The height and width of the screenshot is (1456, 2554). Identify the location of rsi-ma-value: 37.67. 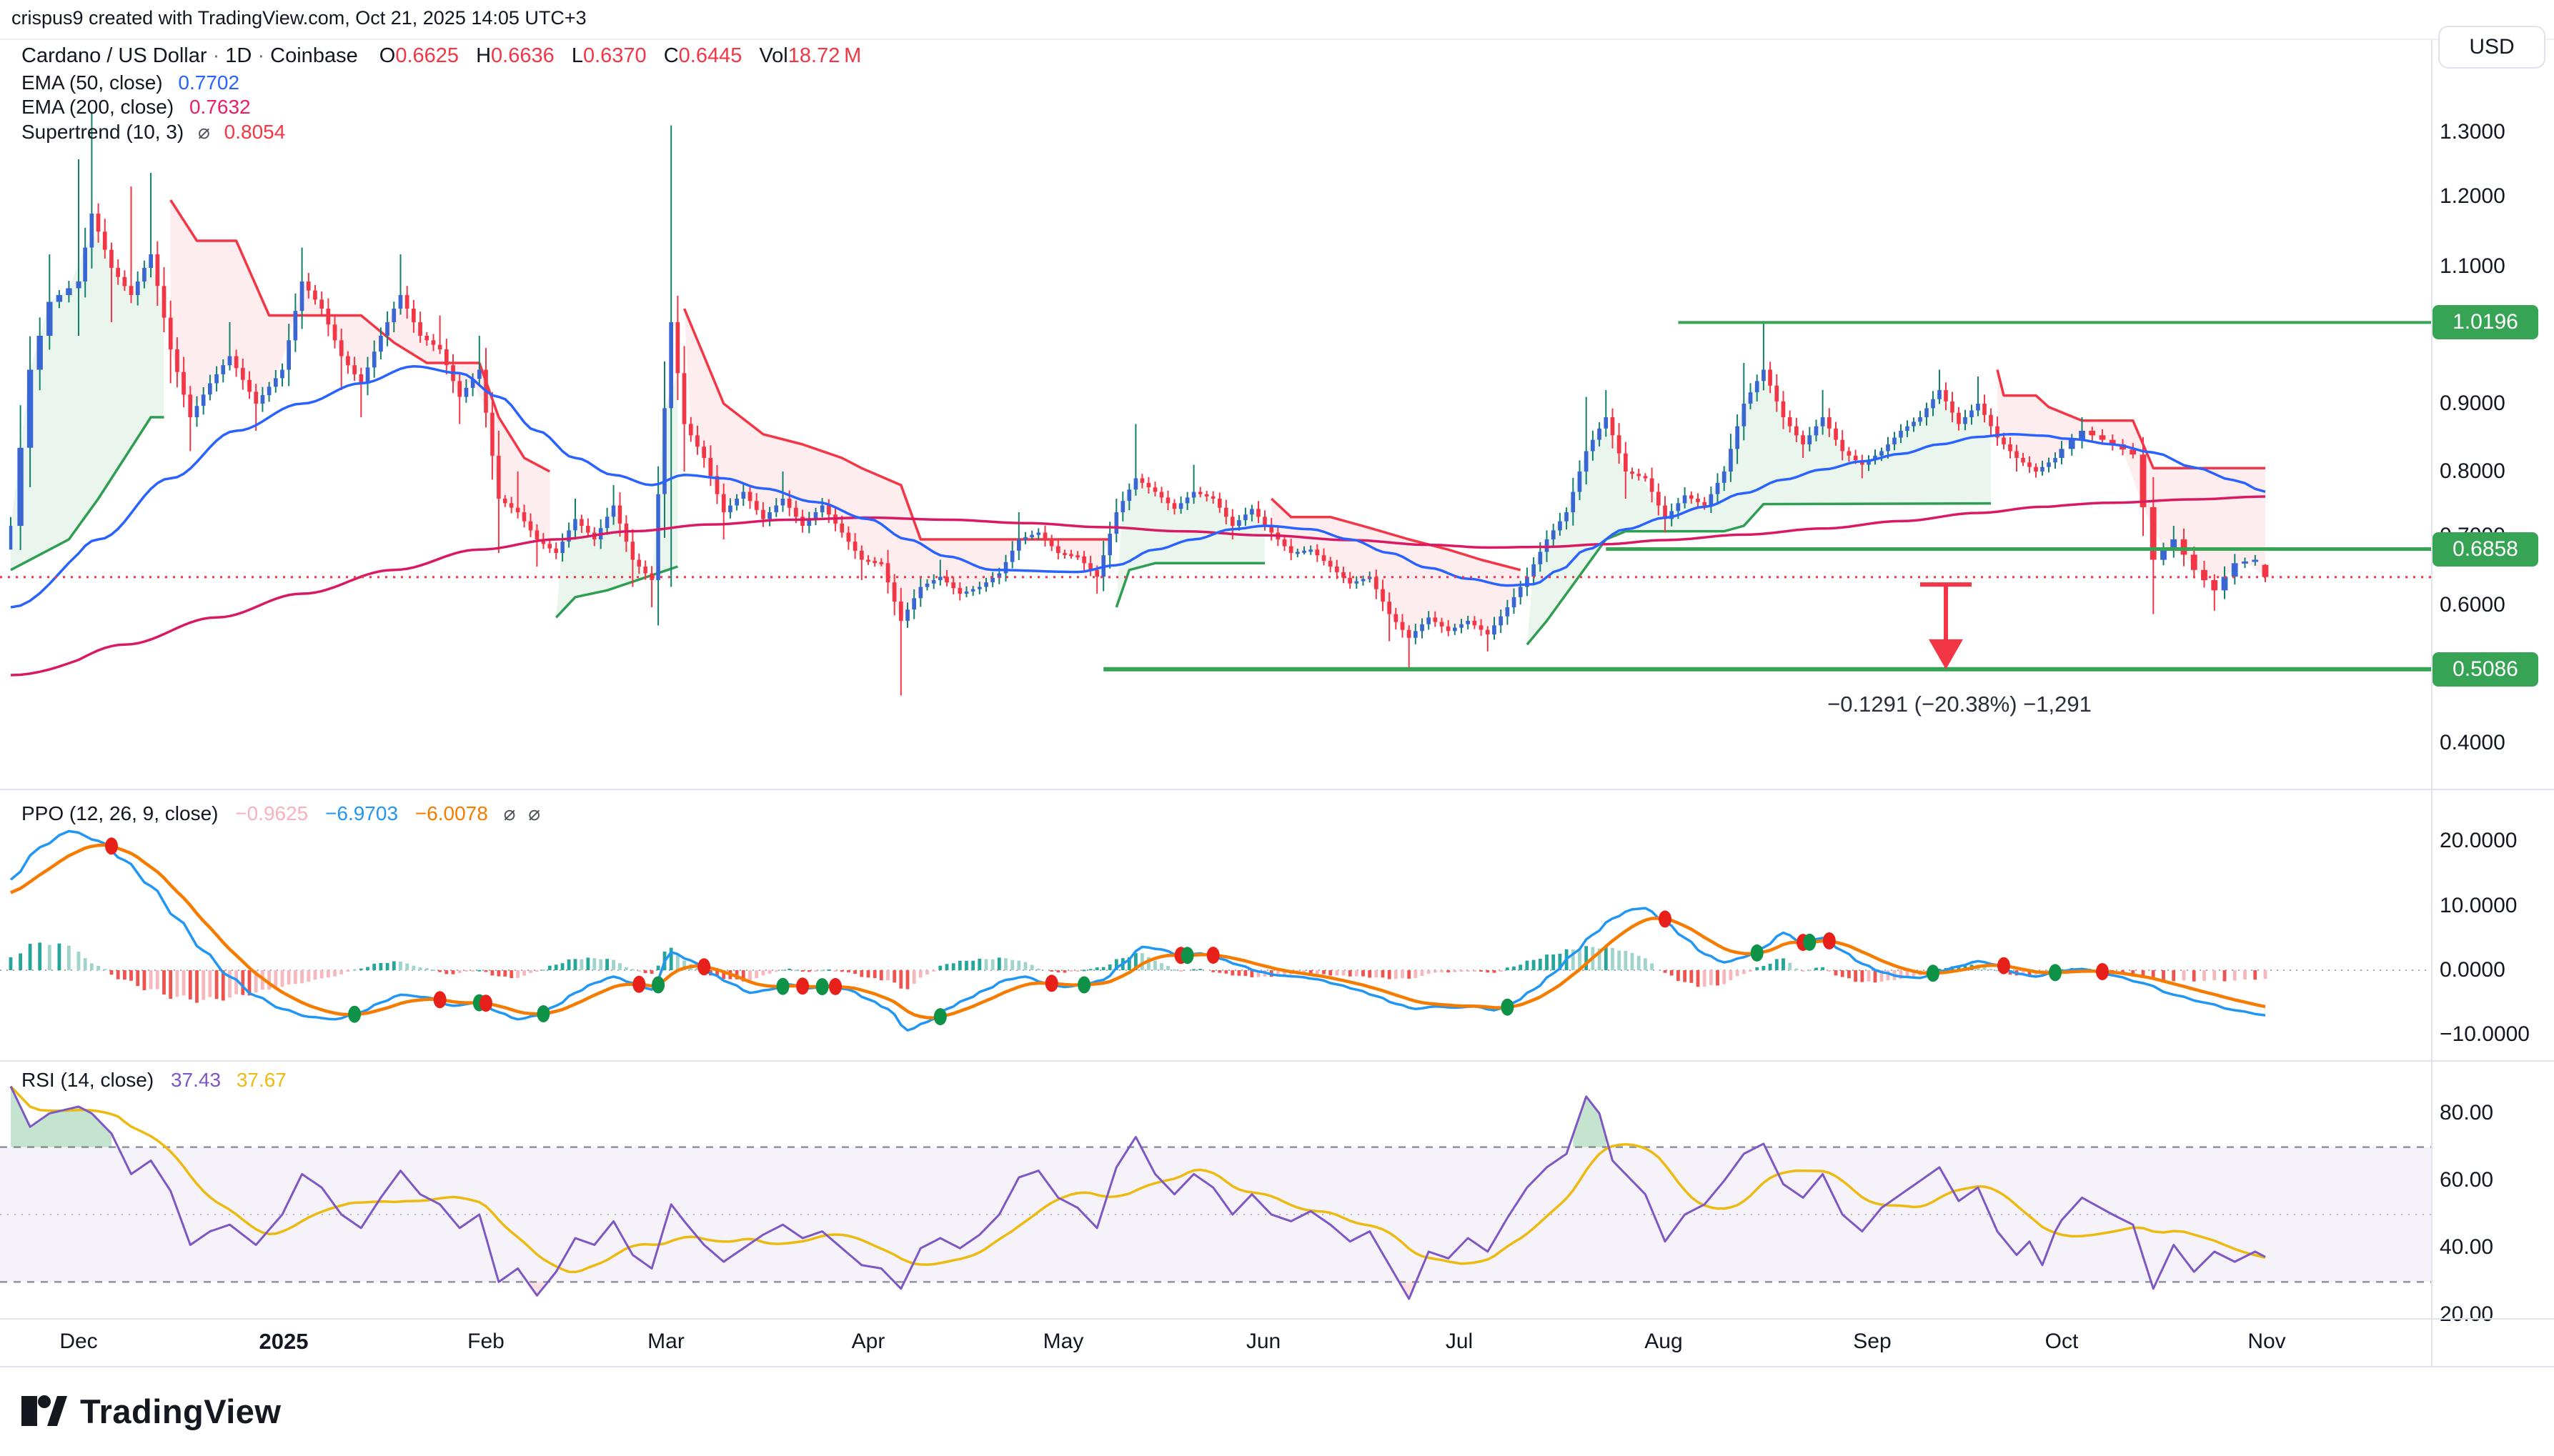
(261, 1080).